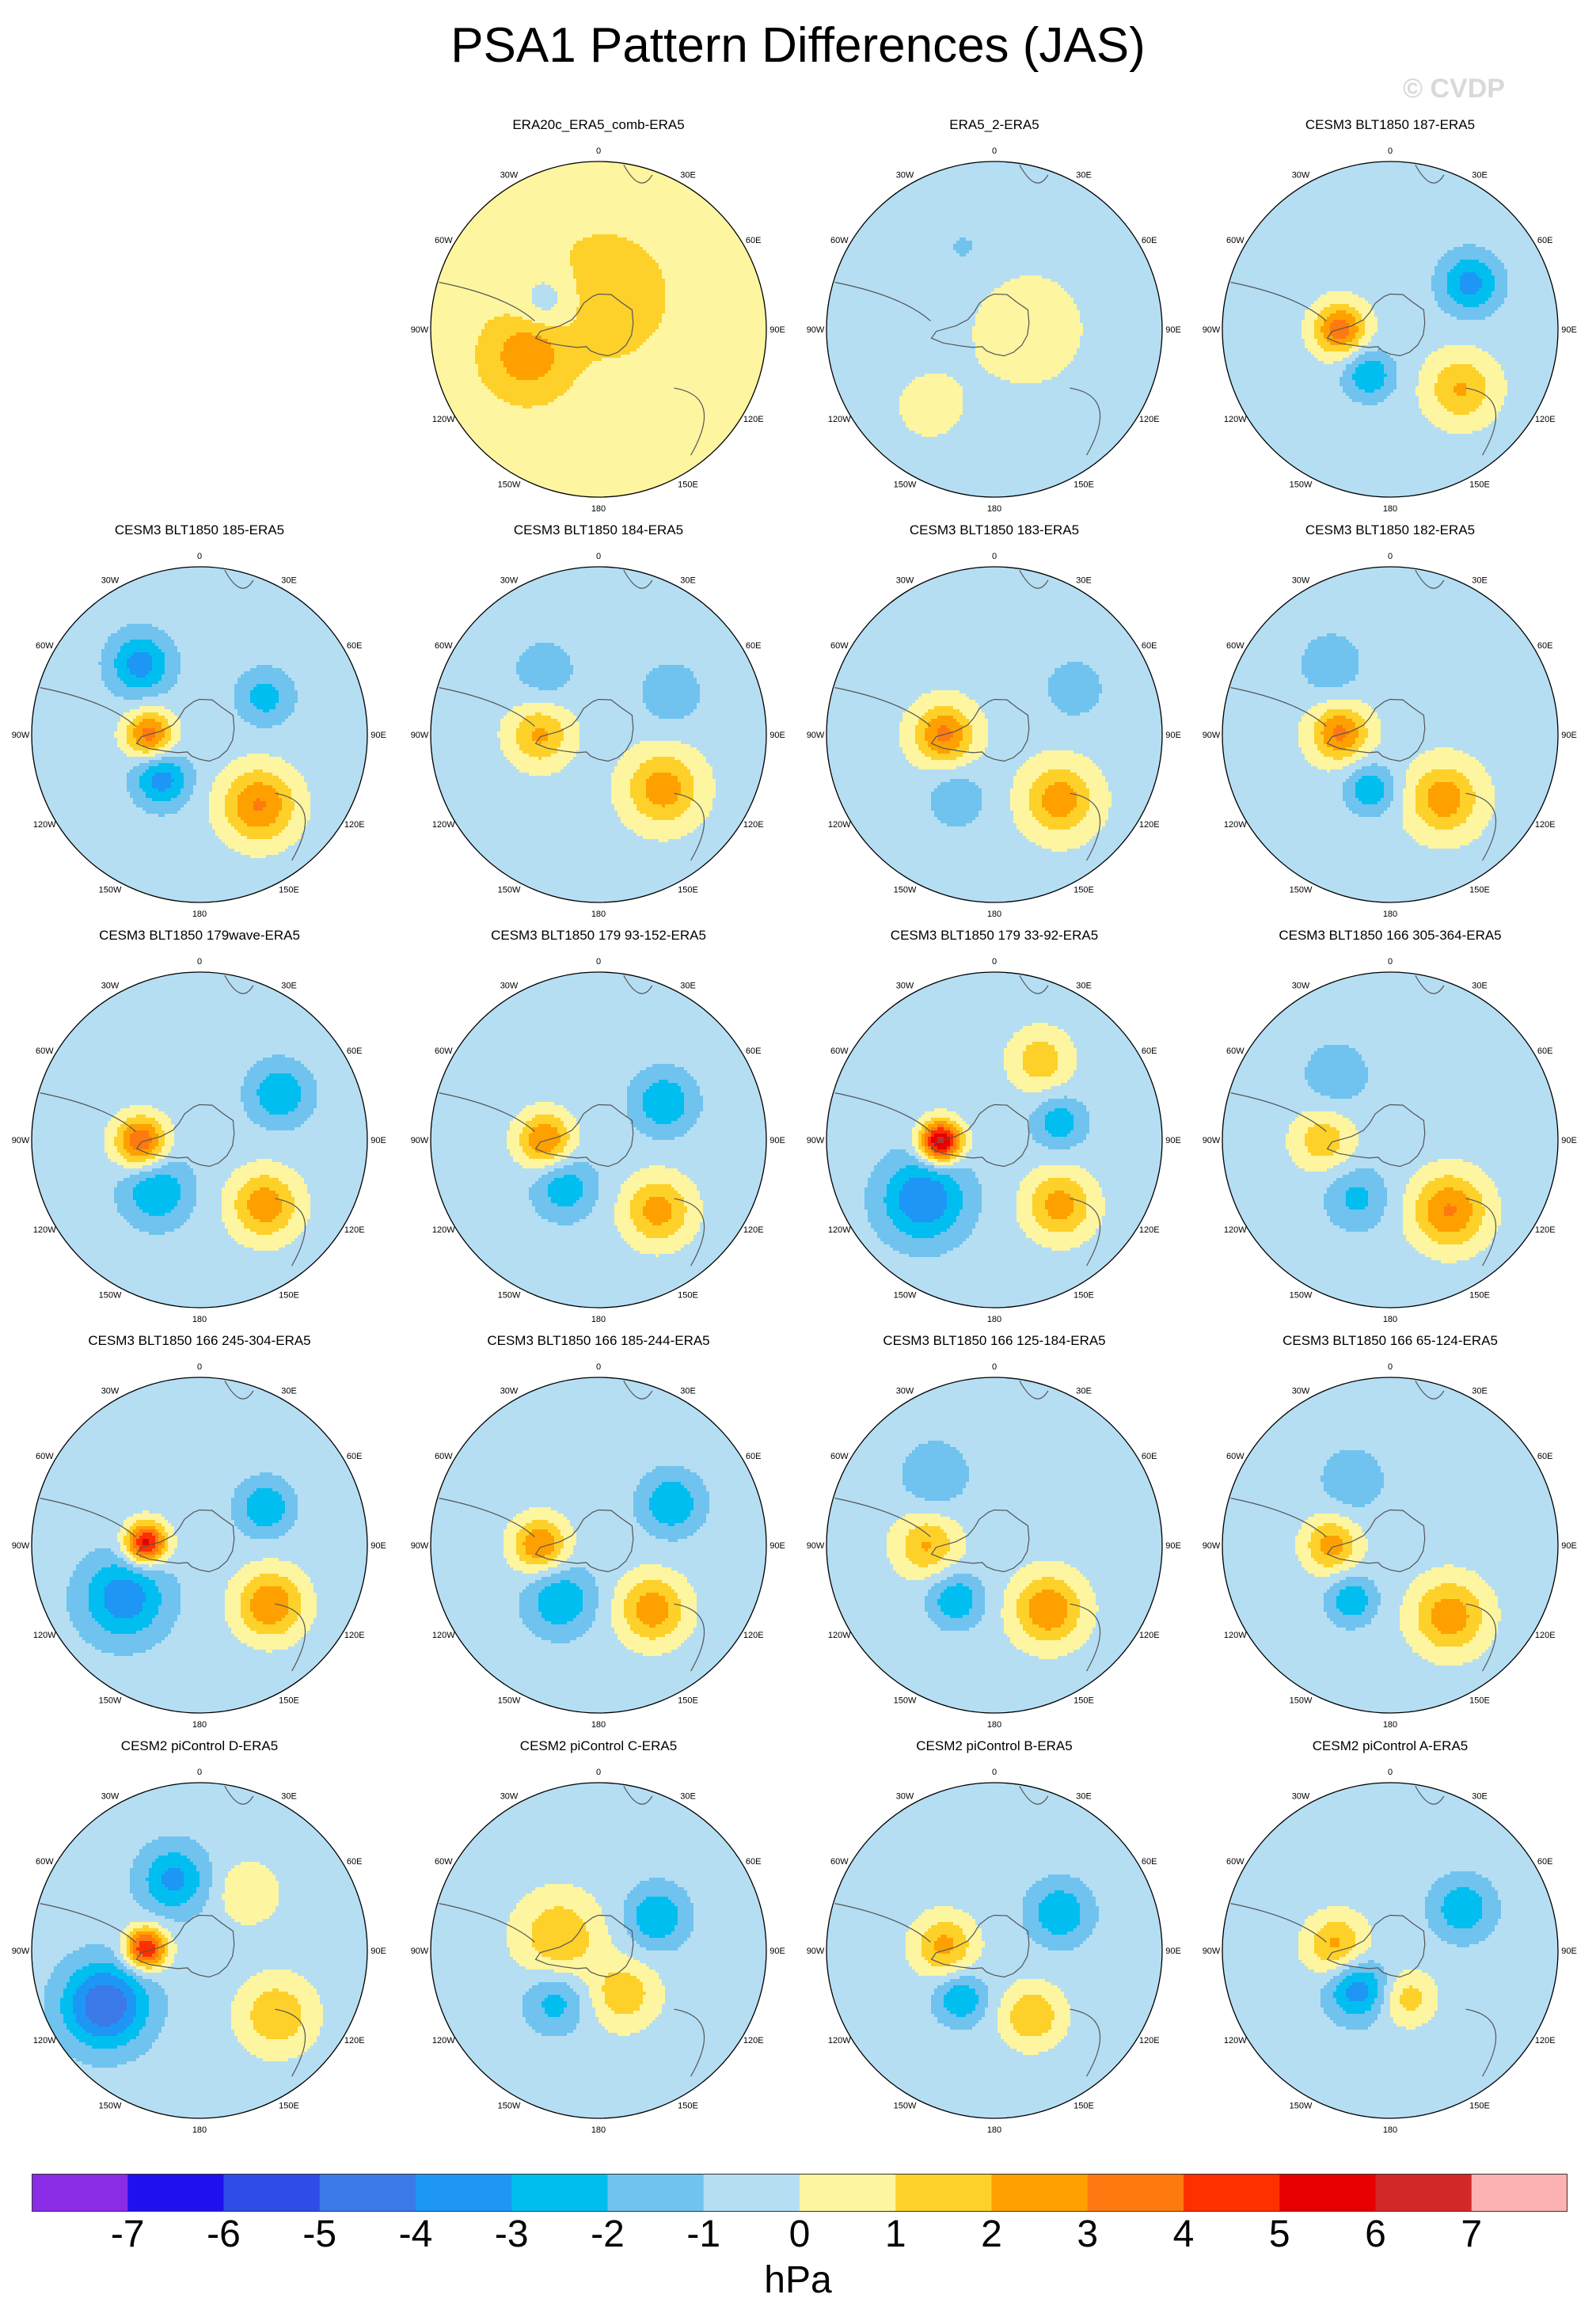  What do you see at coordinates (1087, 2235) in the screenshot?
I see `colorbar-tick: 3` at bounding box center [1087, 2235].